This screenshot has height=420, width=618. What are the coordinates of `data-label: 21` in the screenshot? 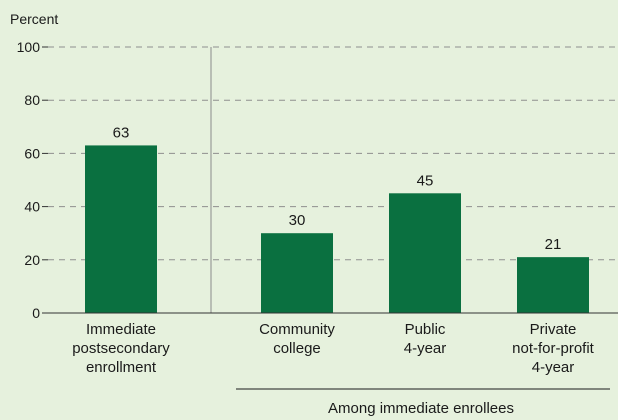 It's located at (553, 244).